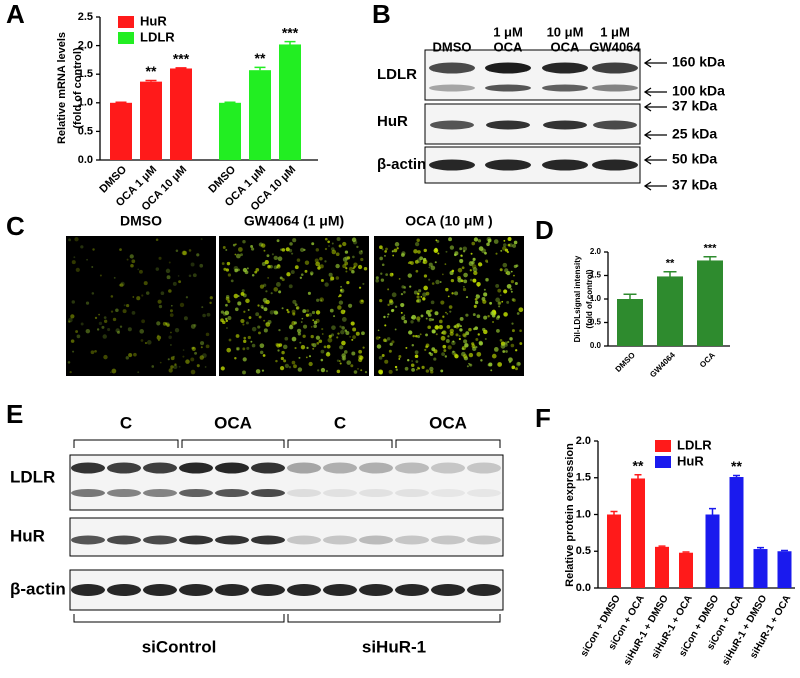 The height and width of the screenshot is (678, 800). Describe the element at coordinates (452, 46) in the screenshot. I see `column-label: DMSO` at that location.